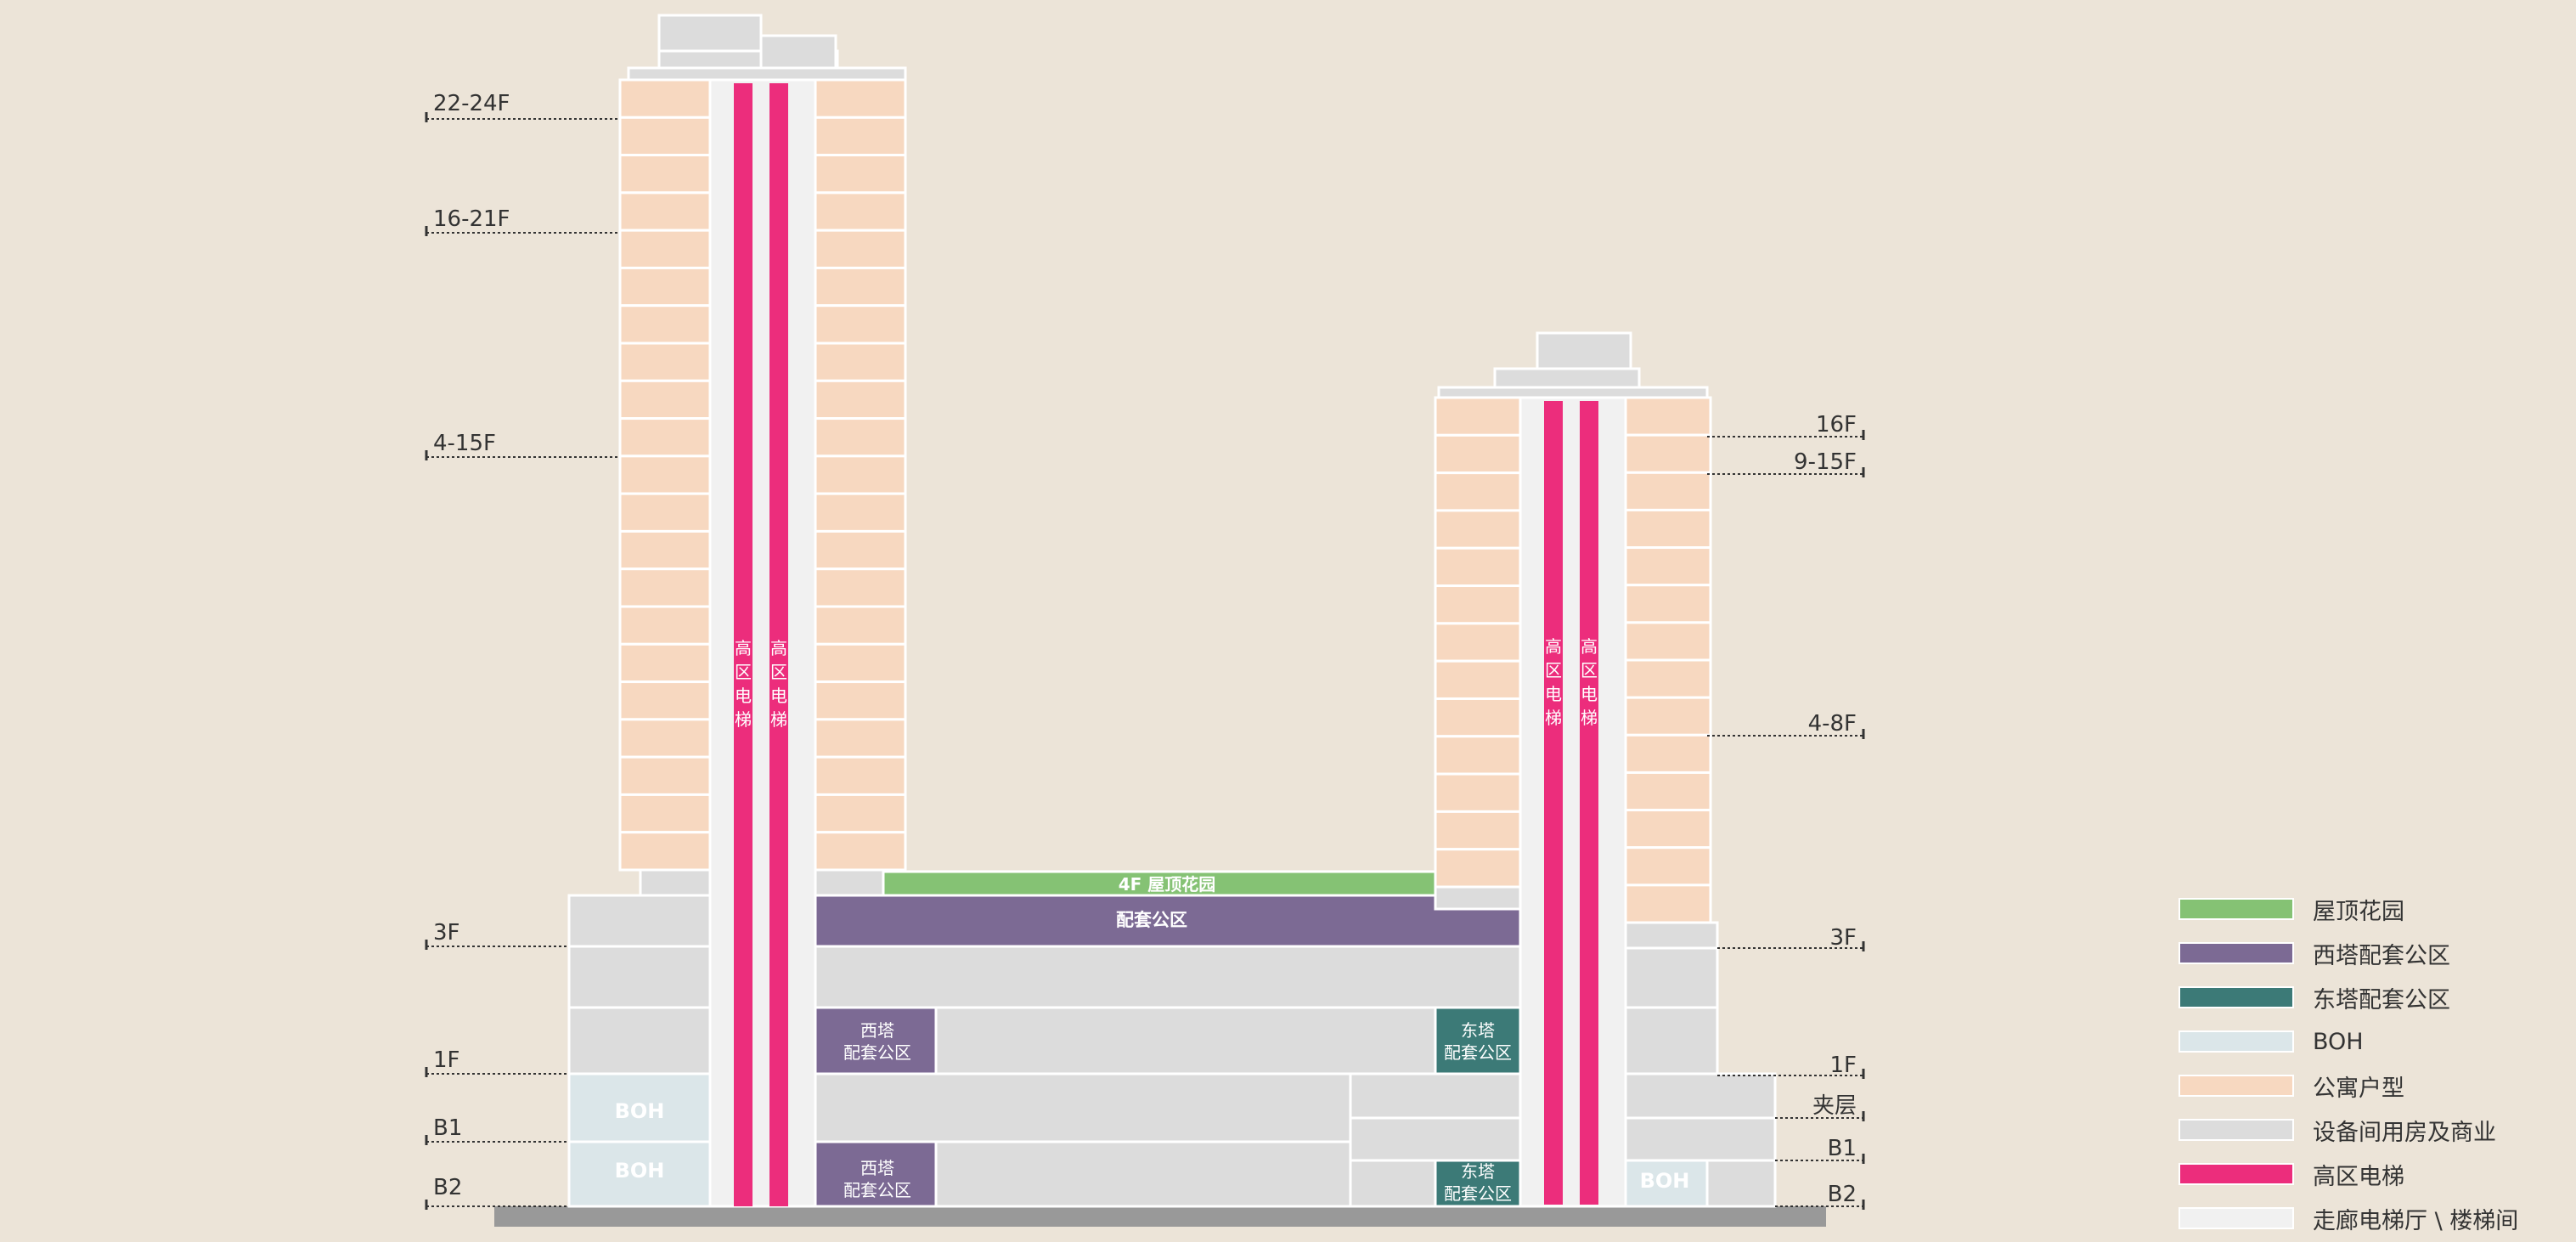  I want to click on legend-label: 高区电梯, so click(2358, 1176).